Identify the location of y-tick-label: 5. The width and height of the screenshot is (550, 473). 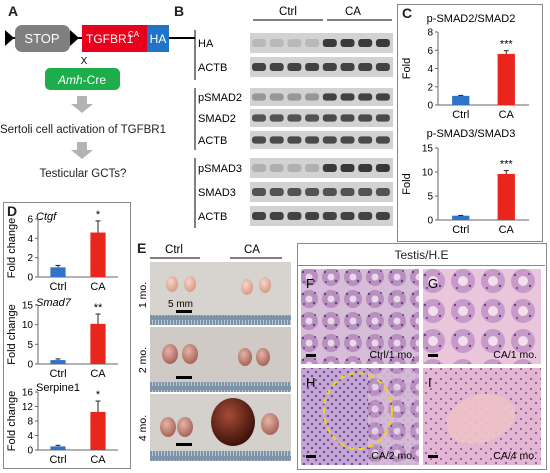
(30, 345).